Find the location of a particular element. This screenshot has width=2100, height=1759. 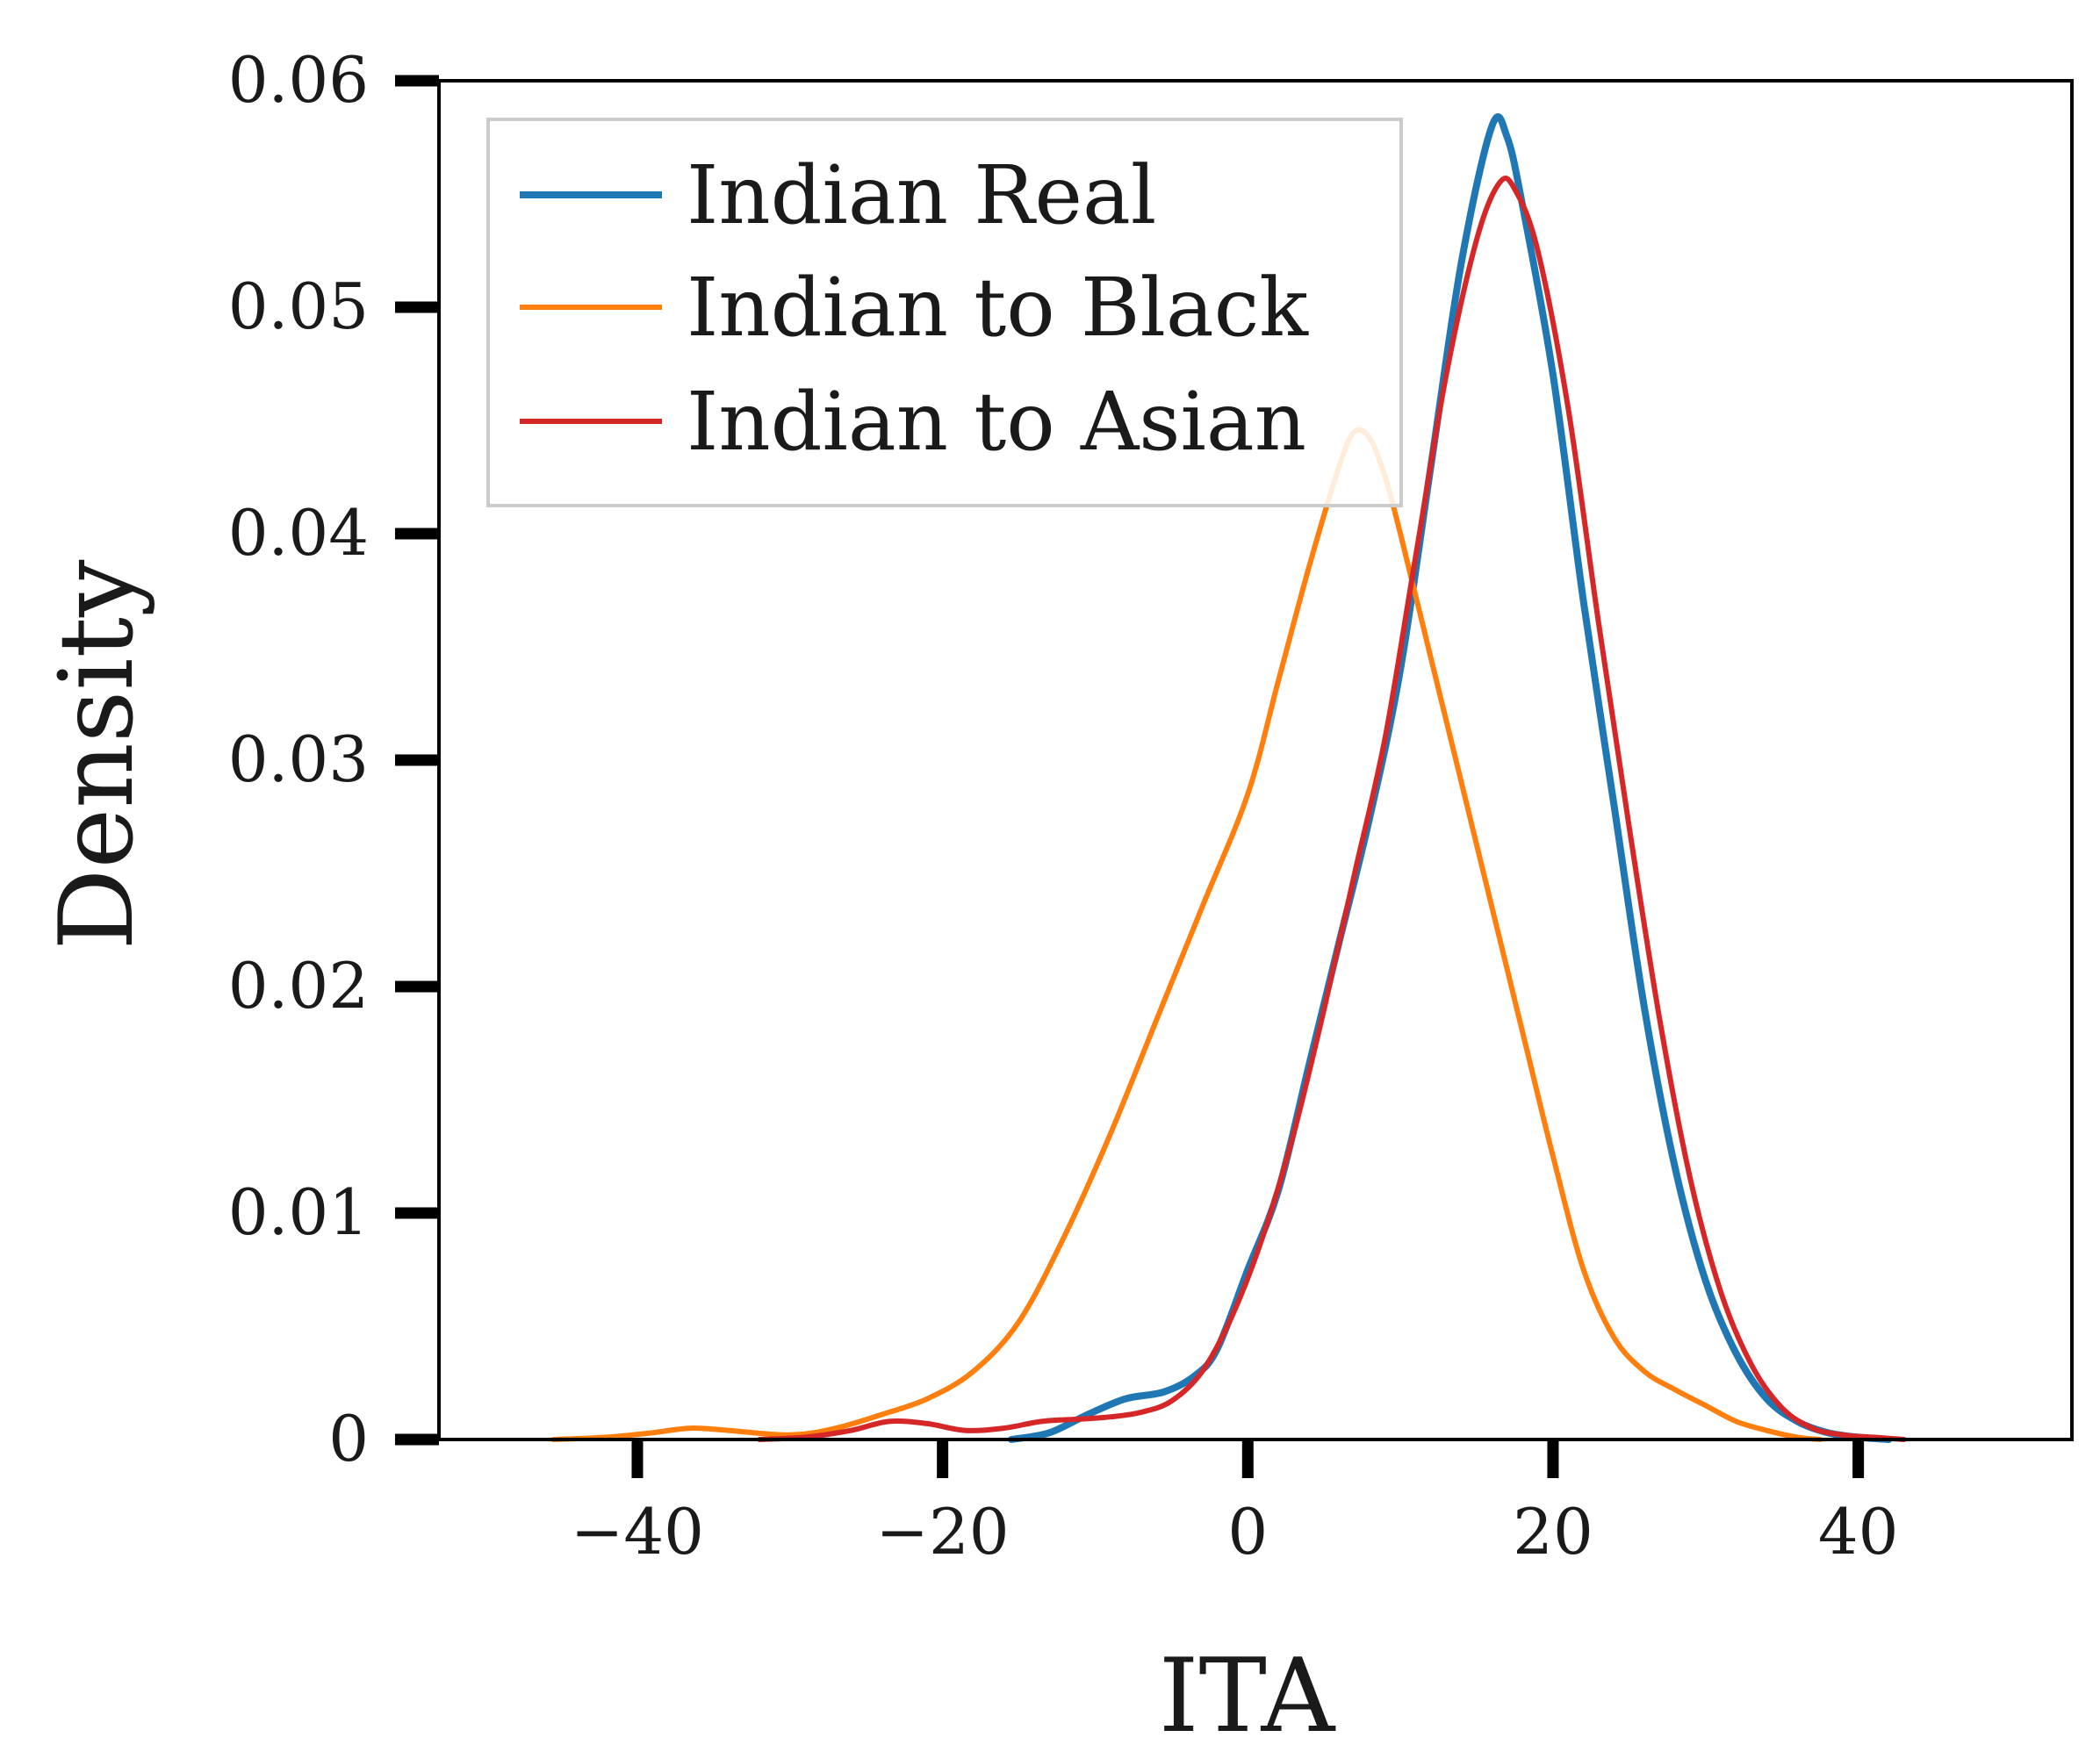

y-axis-ticks: 0 0.01 0.02 0.03 0.04 0.05 0.06 is located at coordinates (333, 759).